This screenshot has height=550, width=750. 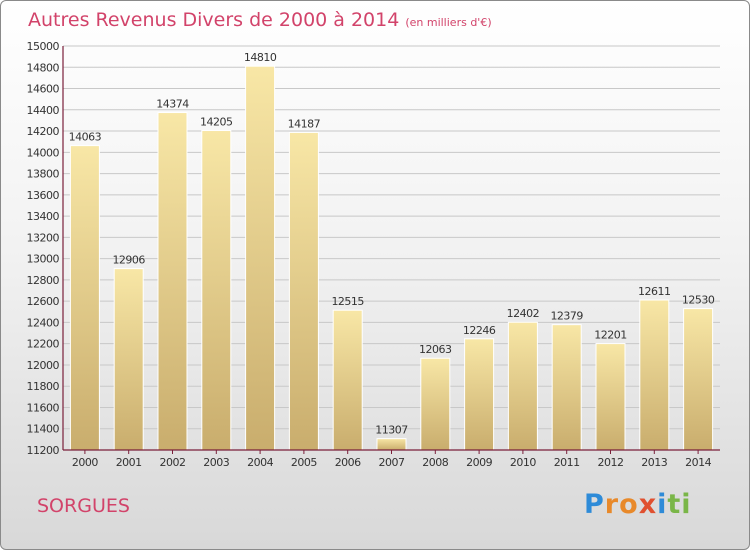 I want to click on x-tick-label: 2010, so click(x=523, y=462).